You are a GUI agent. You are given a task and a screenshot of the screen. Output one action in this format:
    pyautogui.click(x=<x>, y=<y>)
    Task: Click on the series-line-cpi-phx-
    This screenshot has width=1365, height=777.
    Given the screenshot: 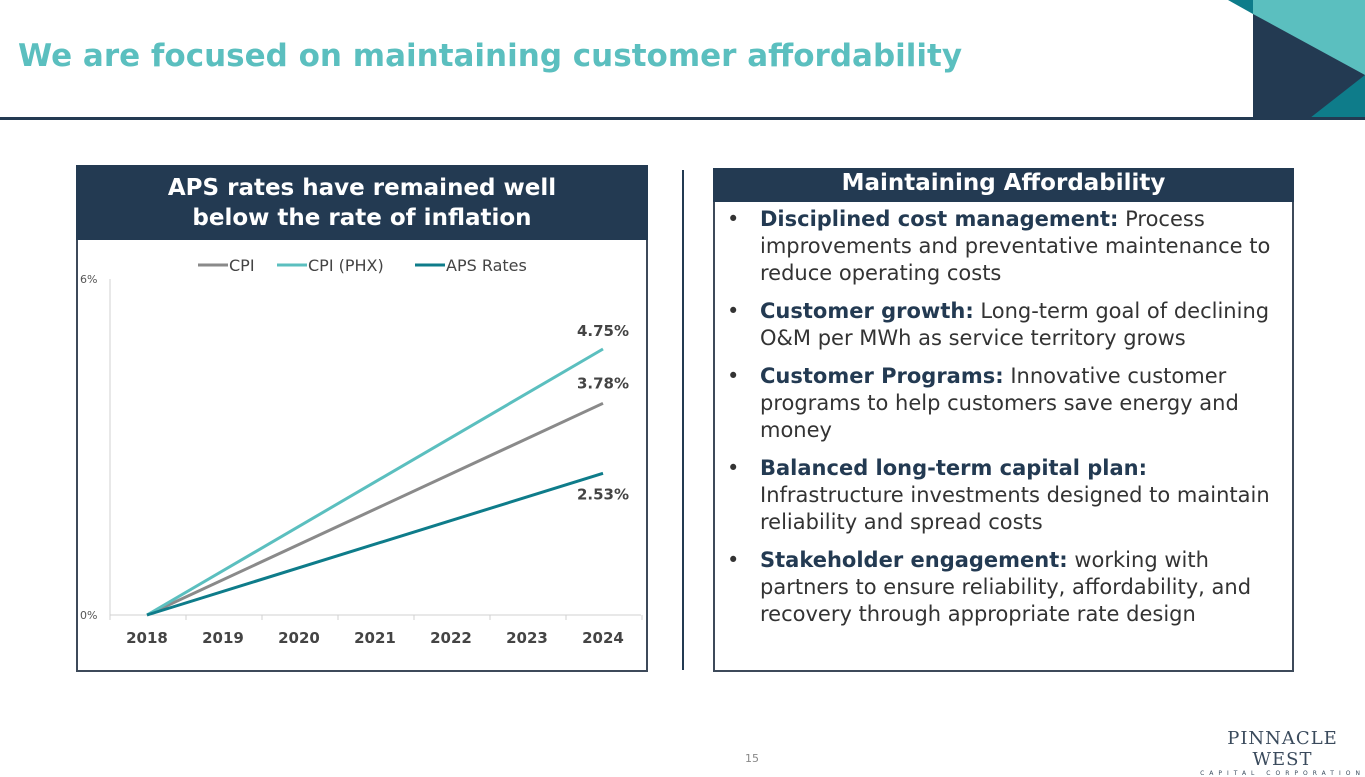 What is the action you would take?
    pyautogui.click(x=375, y=482)
    